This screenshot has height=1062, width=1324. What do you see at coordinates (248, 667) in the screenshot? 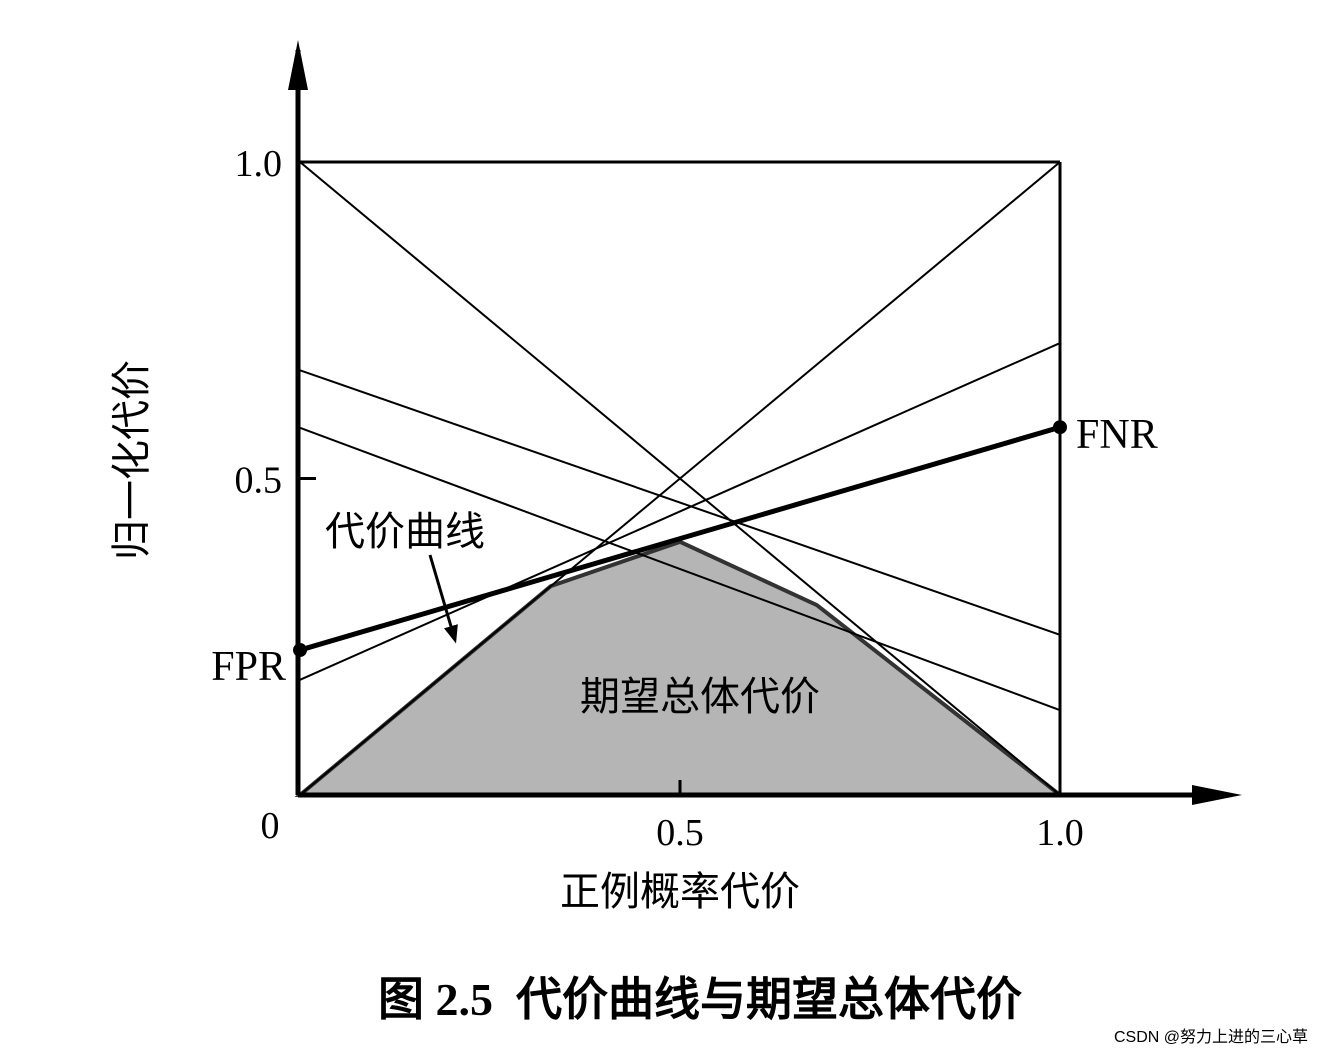
I see `annotation: FPR` at bounding box center [248, 667].